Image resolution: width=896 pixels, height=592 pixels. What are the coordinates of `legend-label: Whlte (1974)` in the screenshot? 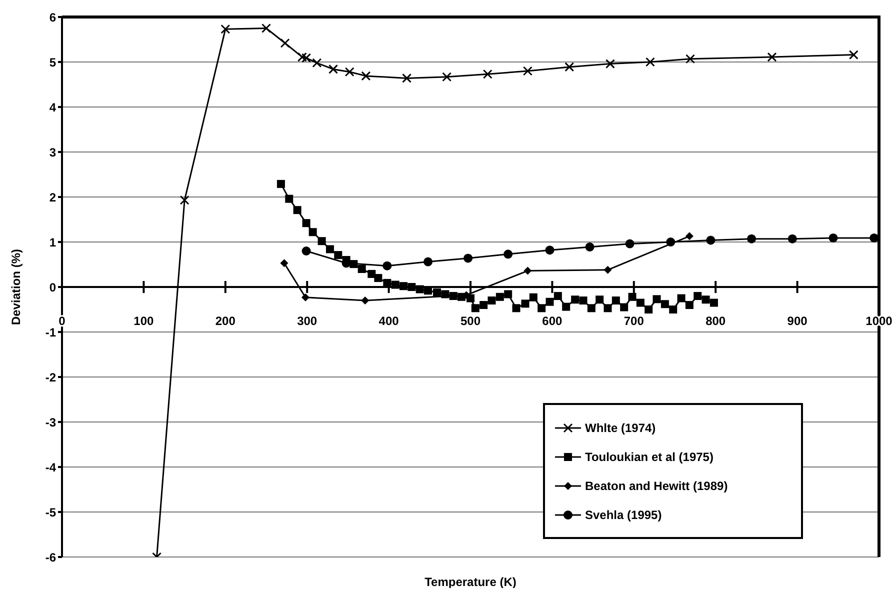 It's located at (620, 427).